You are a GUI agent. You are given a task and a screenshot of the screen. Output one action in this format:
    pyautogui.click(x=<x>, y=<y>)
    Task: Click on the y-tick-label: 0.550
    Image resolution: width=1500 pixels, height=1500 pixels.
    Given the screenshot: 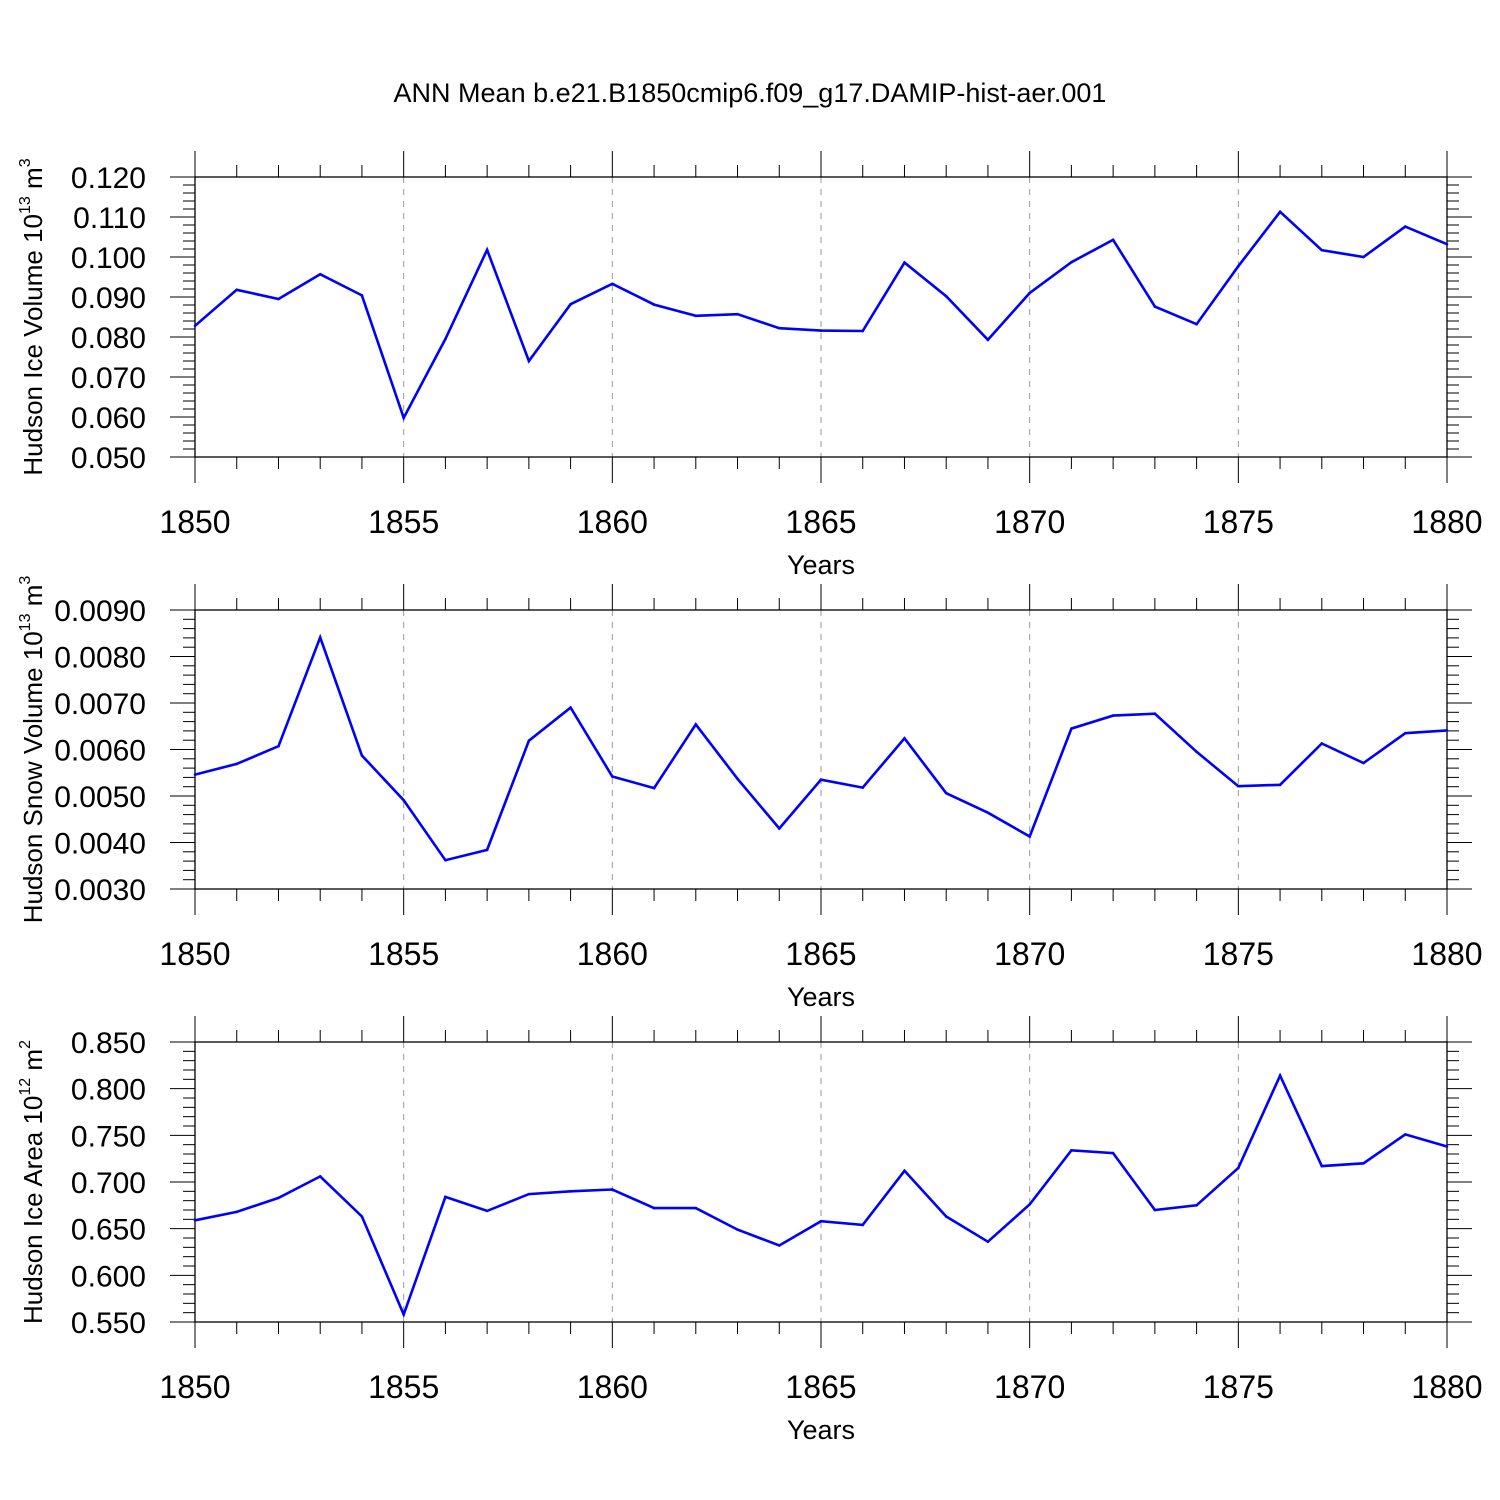 What is the action you would take?
    pyautogui.click(x=108, y=1323)
    